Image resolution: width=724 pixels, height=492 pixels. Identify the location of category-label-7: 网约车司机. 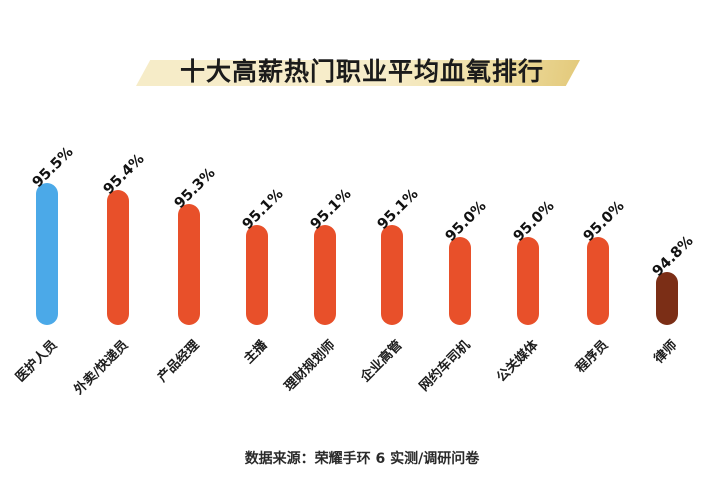
(445, 366).